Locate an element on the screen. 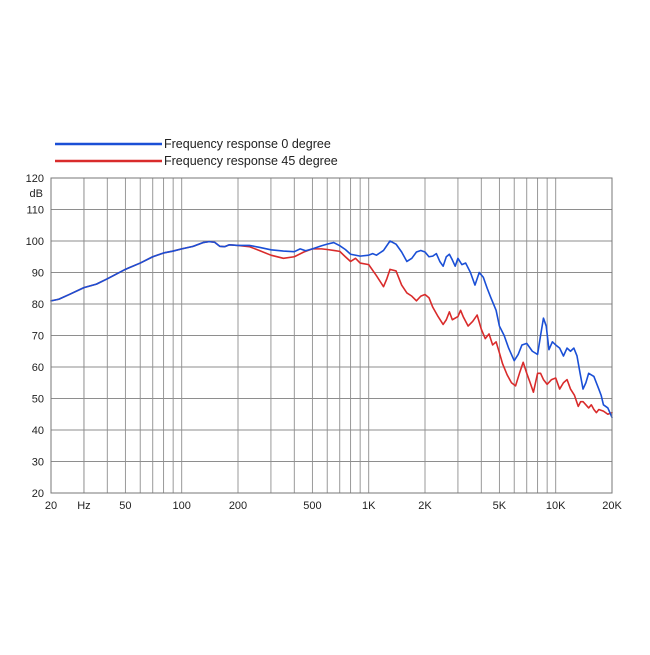 The height and width of the screenshot is (655, 650). legend-item-45deg: Frequency response 45 degree is located at coordinates (196, 161).